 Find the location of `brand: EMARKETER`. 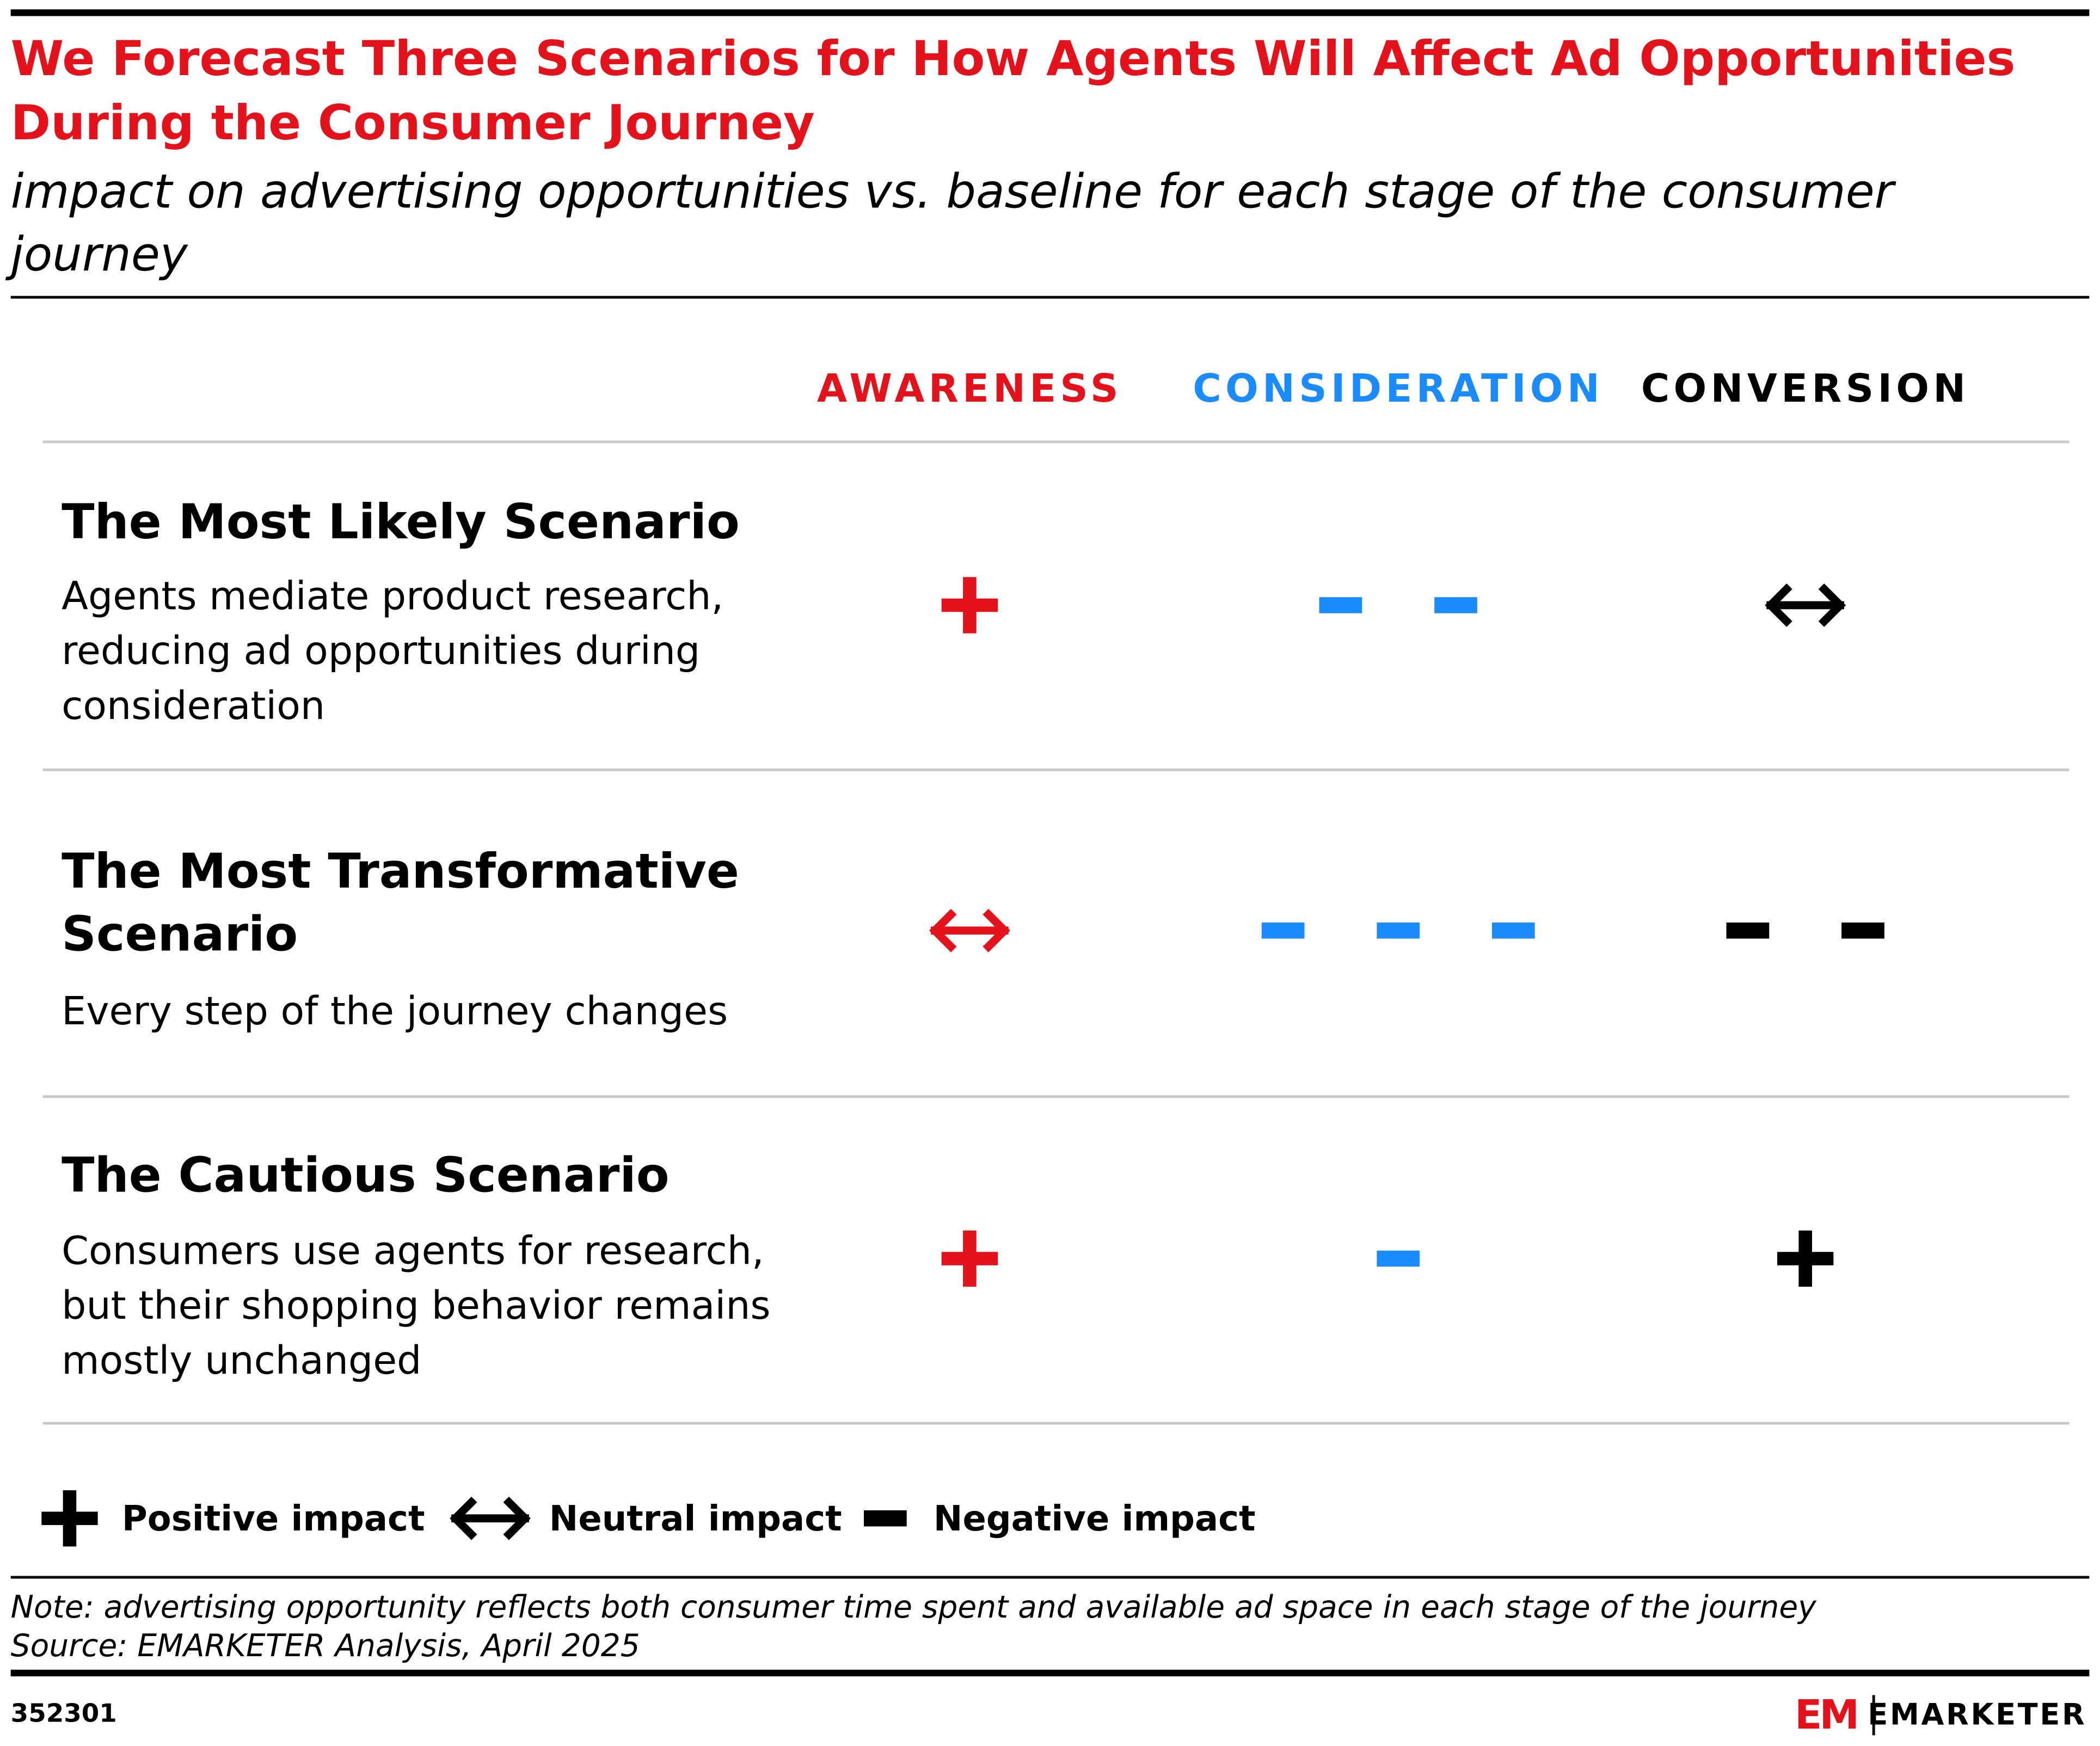

brand: EMARKETER is located at coordinates (1977, 1715).